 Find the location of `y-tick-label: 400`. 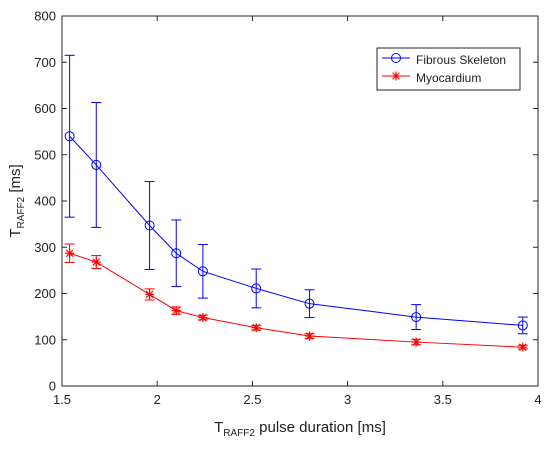

y-tick-label: 400 is located at coordinates (45, 201).